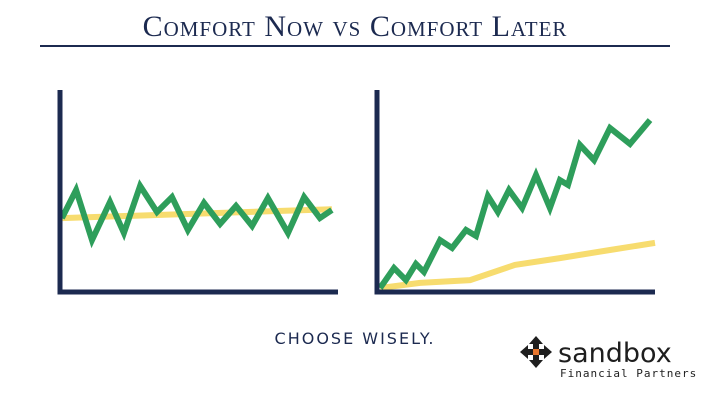 The image size is (711, 400). What do you see at coordinates (355, 338) in the screenshot?
I see `caption: CHOOSE WISELY.` at bounding box center [355, 338].